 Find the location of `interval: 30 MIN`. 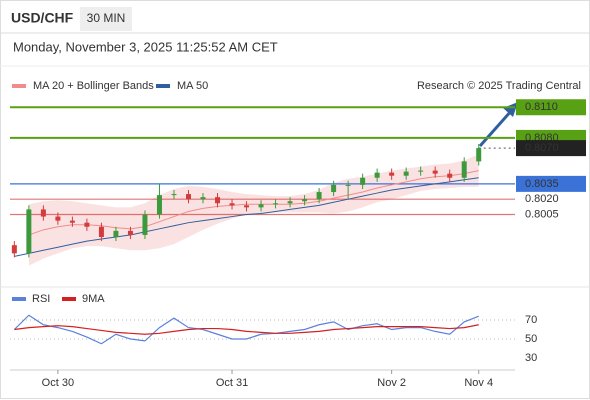

interval: 30 MIN is located at coordinates (106, 18).